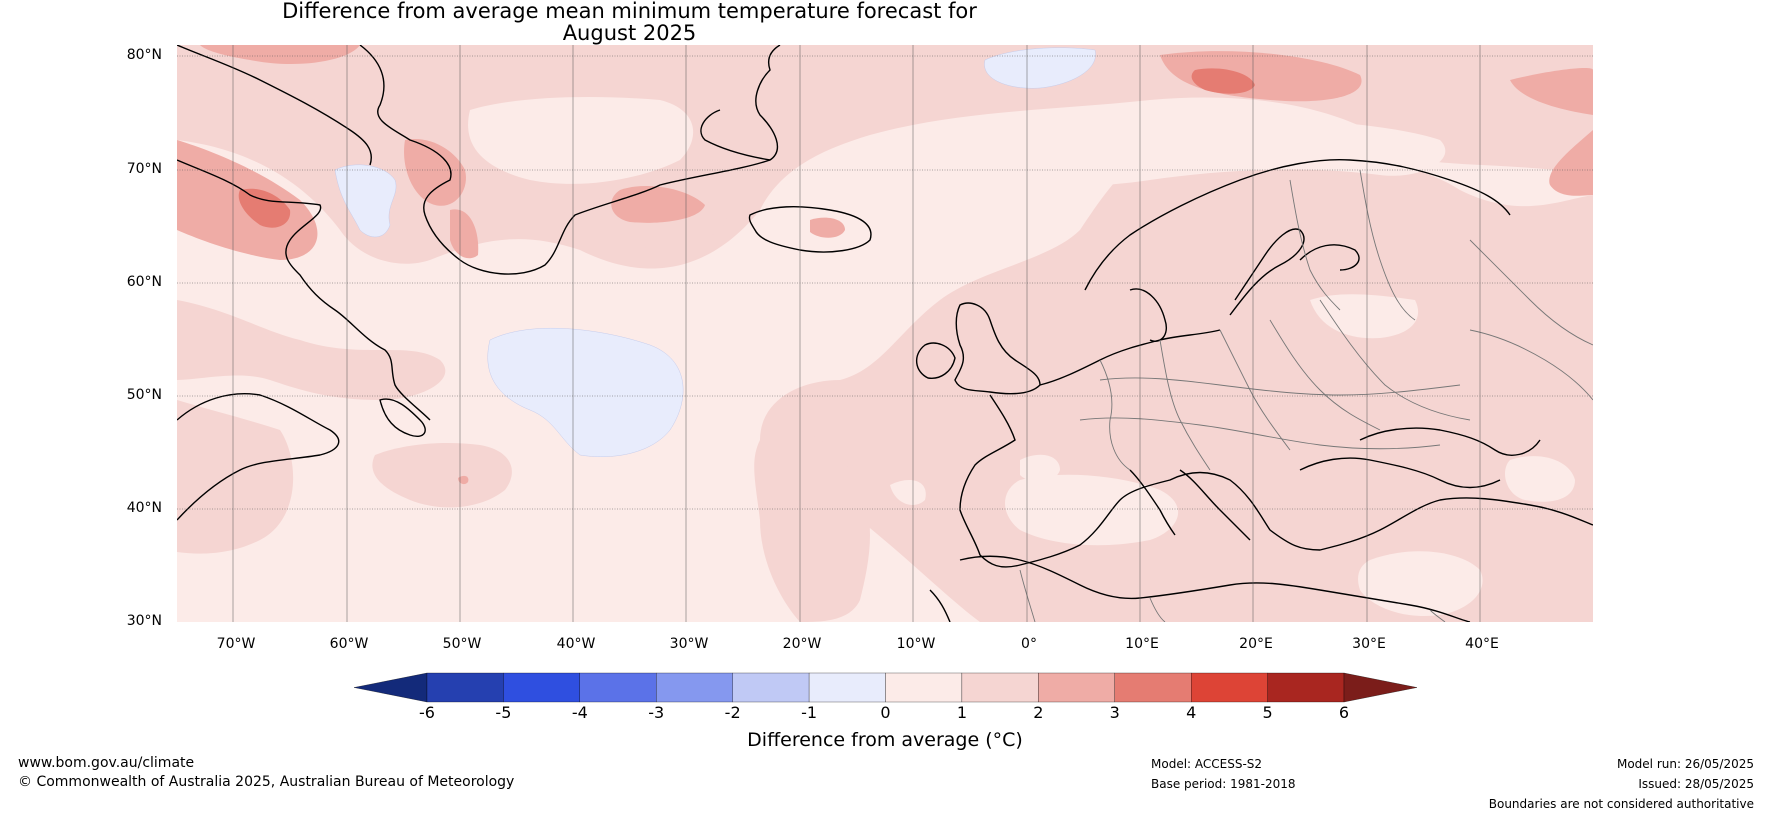 The height and width of the screenshot is (816, 1770). What do you see at coordinates (144, 621) in the screenshot?
I see `lat-label-30n: 30°N` at bounding box center [144, 621].